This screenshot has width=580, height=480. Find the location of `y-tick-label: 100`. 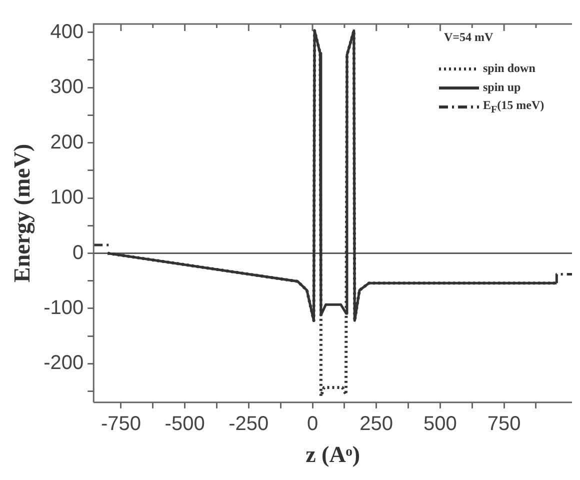

y-tick-label: 100 is located at coordinates (67, 197).